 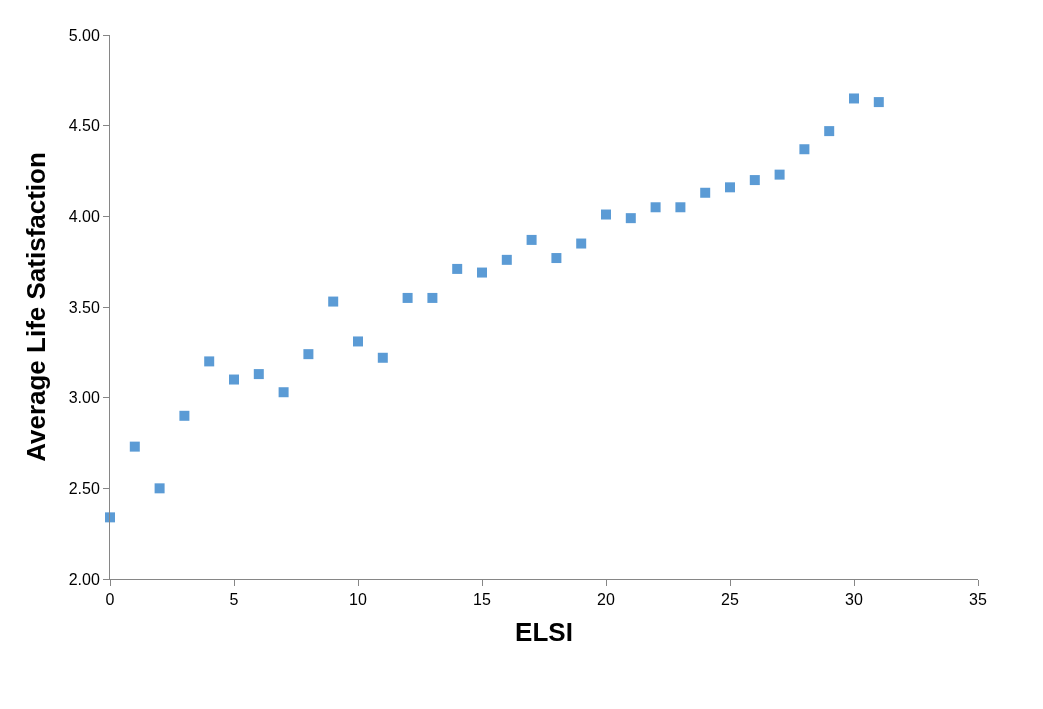 What do you see at coordinates (978, 600) in the screenshot?
I see `x-tick-label: 35` at bounding box center [978, 600].